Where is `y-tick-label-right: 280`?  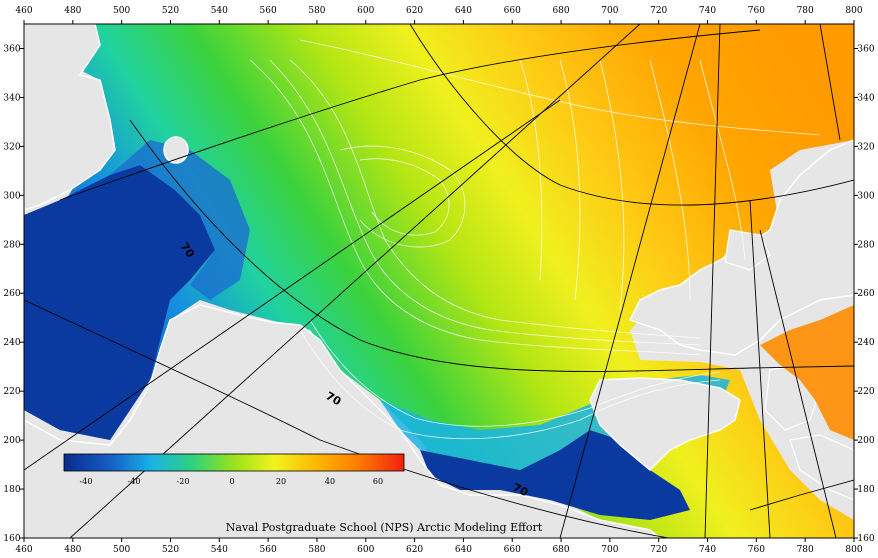
y-tick-label-right: 280 is located at coordinates (865, 245).